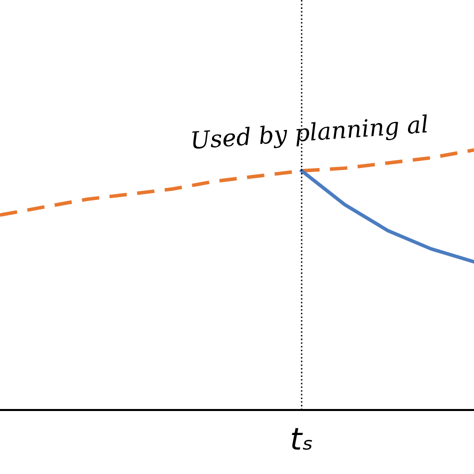 This screenshot has width=474, height=474. Describe the element at coordinates (310, 134) in the screenshot. I see `text: Used by planning al` at that location.